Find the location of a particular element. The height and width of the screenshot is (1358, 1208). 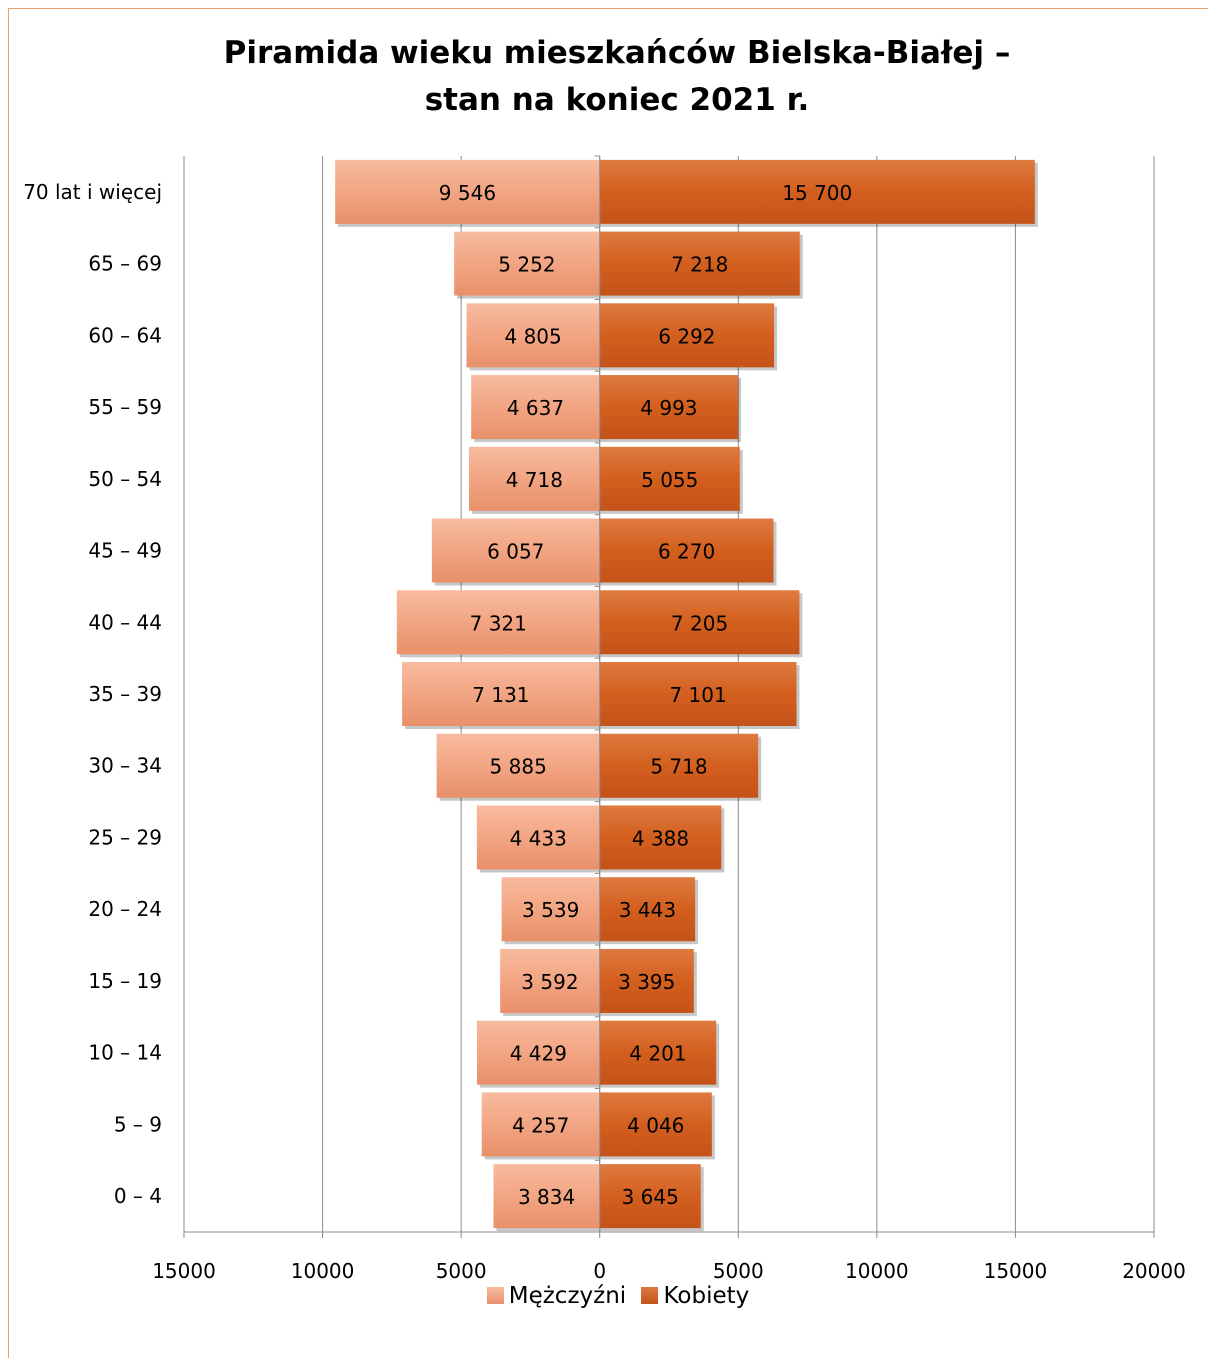

data-label-male: 9 546 is located at coordinates (467, 193).